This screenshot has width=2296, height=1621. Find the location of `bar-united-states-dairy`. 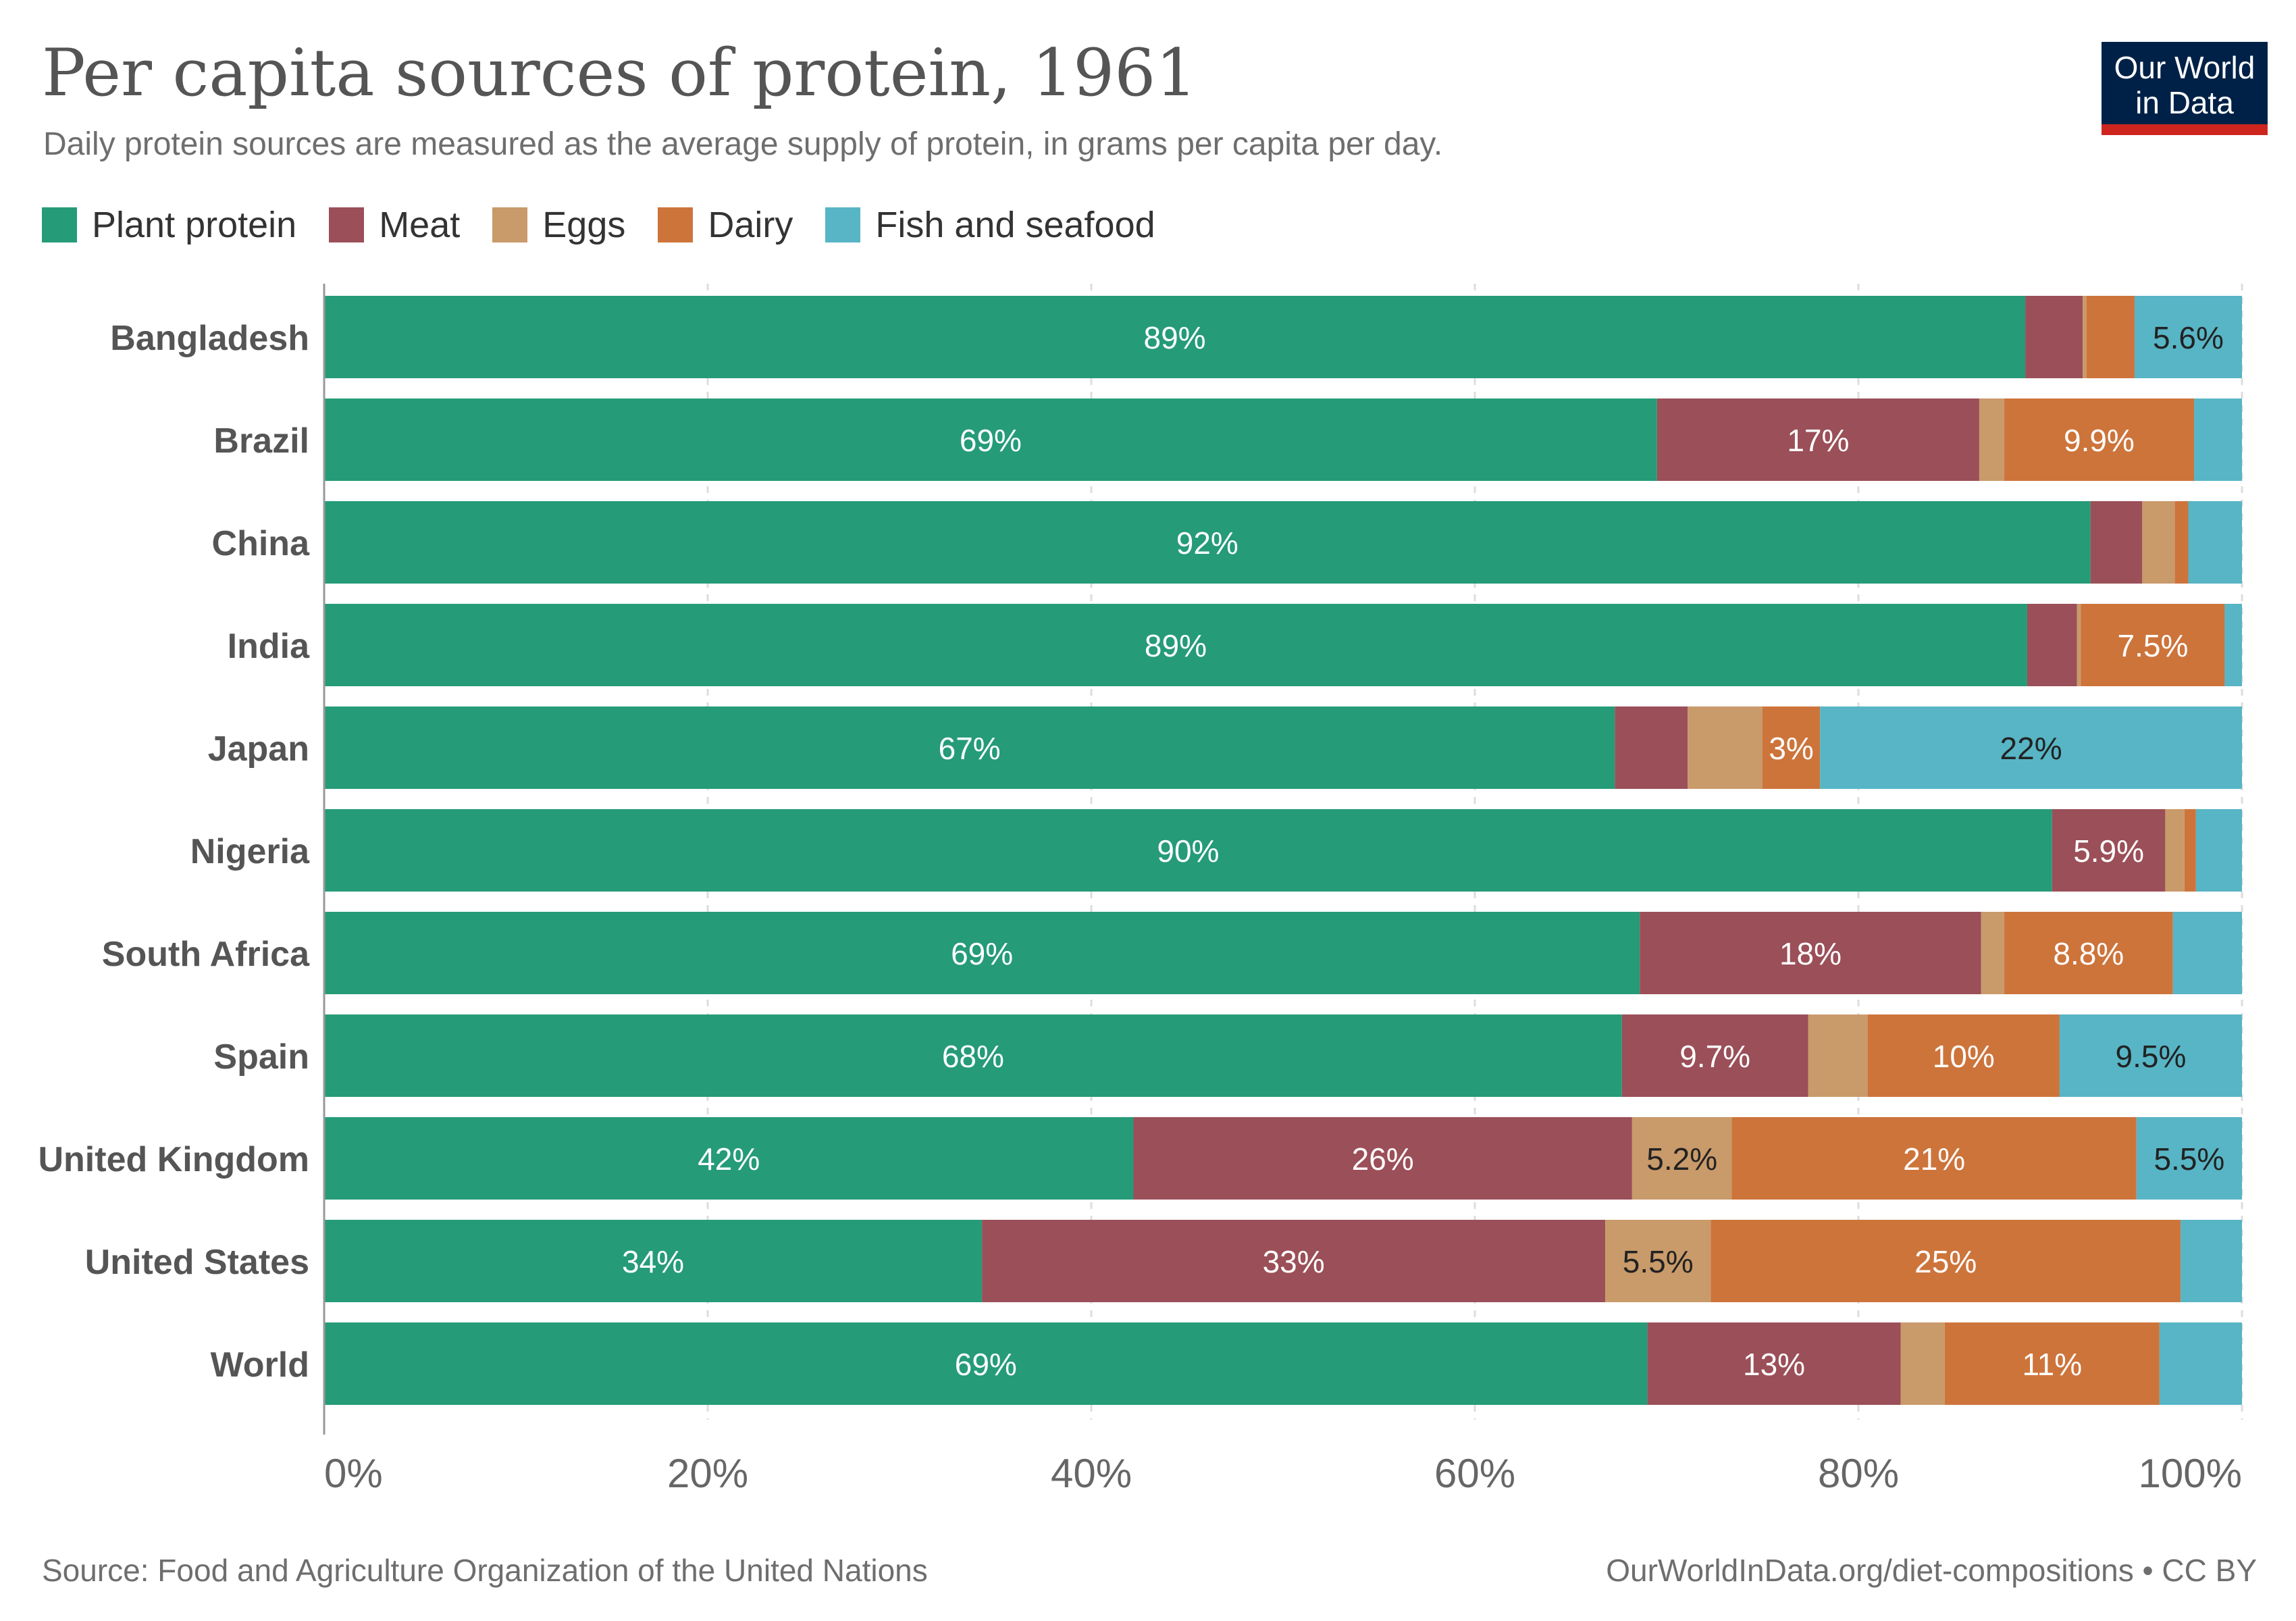

bar-united-states-dairy is located at coordinates (1946, 1261).